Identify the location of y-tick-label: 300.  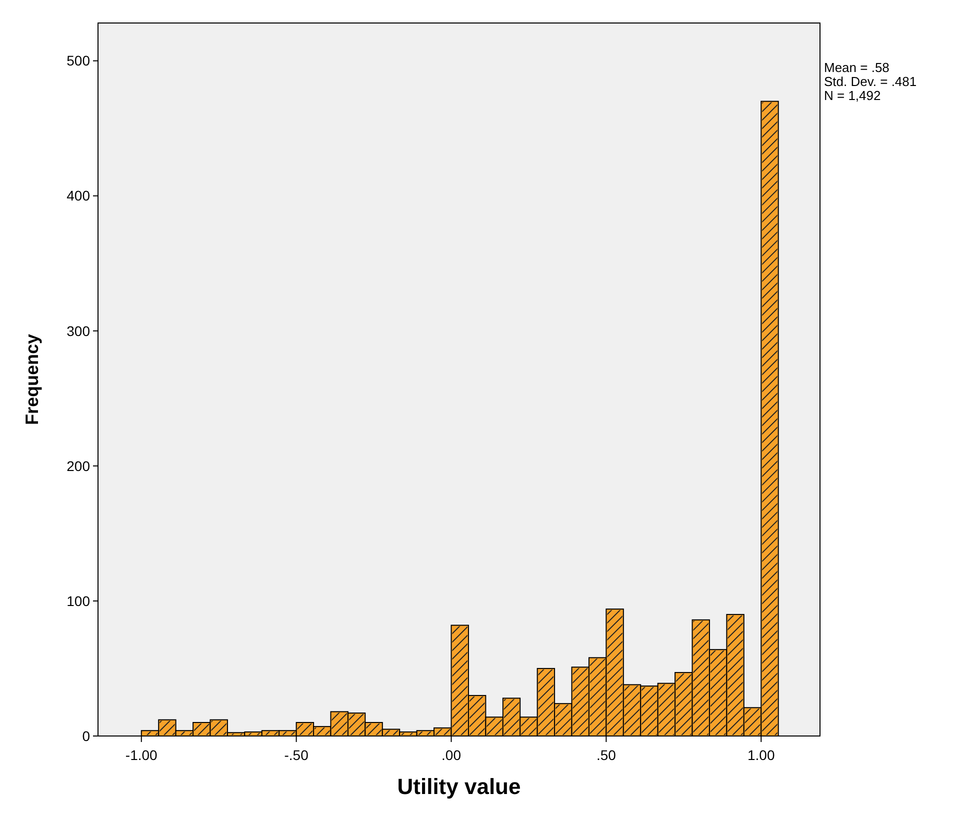
(78, 330).